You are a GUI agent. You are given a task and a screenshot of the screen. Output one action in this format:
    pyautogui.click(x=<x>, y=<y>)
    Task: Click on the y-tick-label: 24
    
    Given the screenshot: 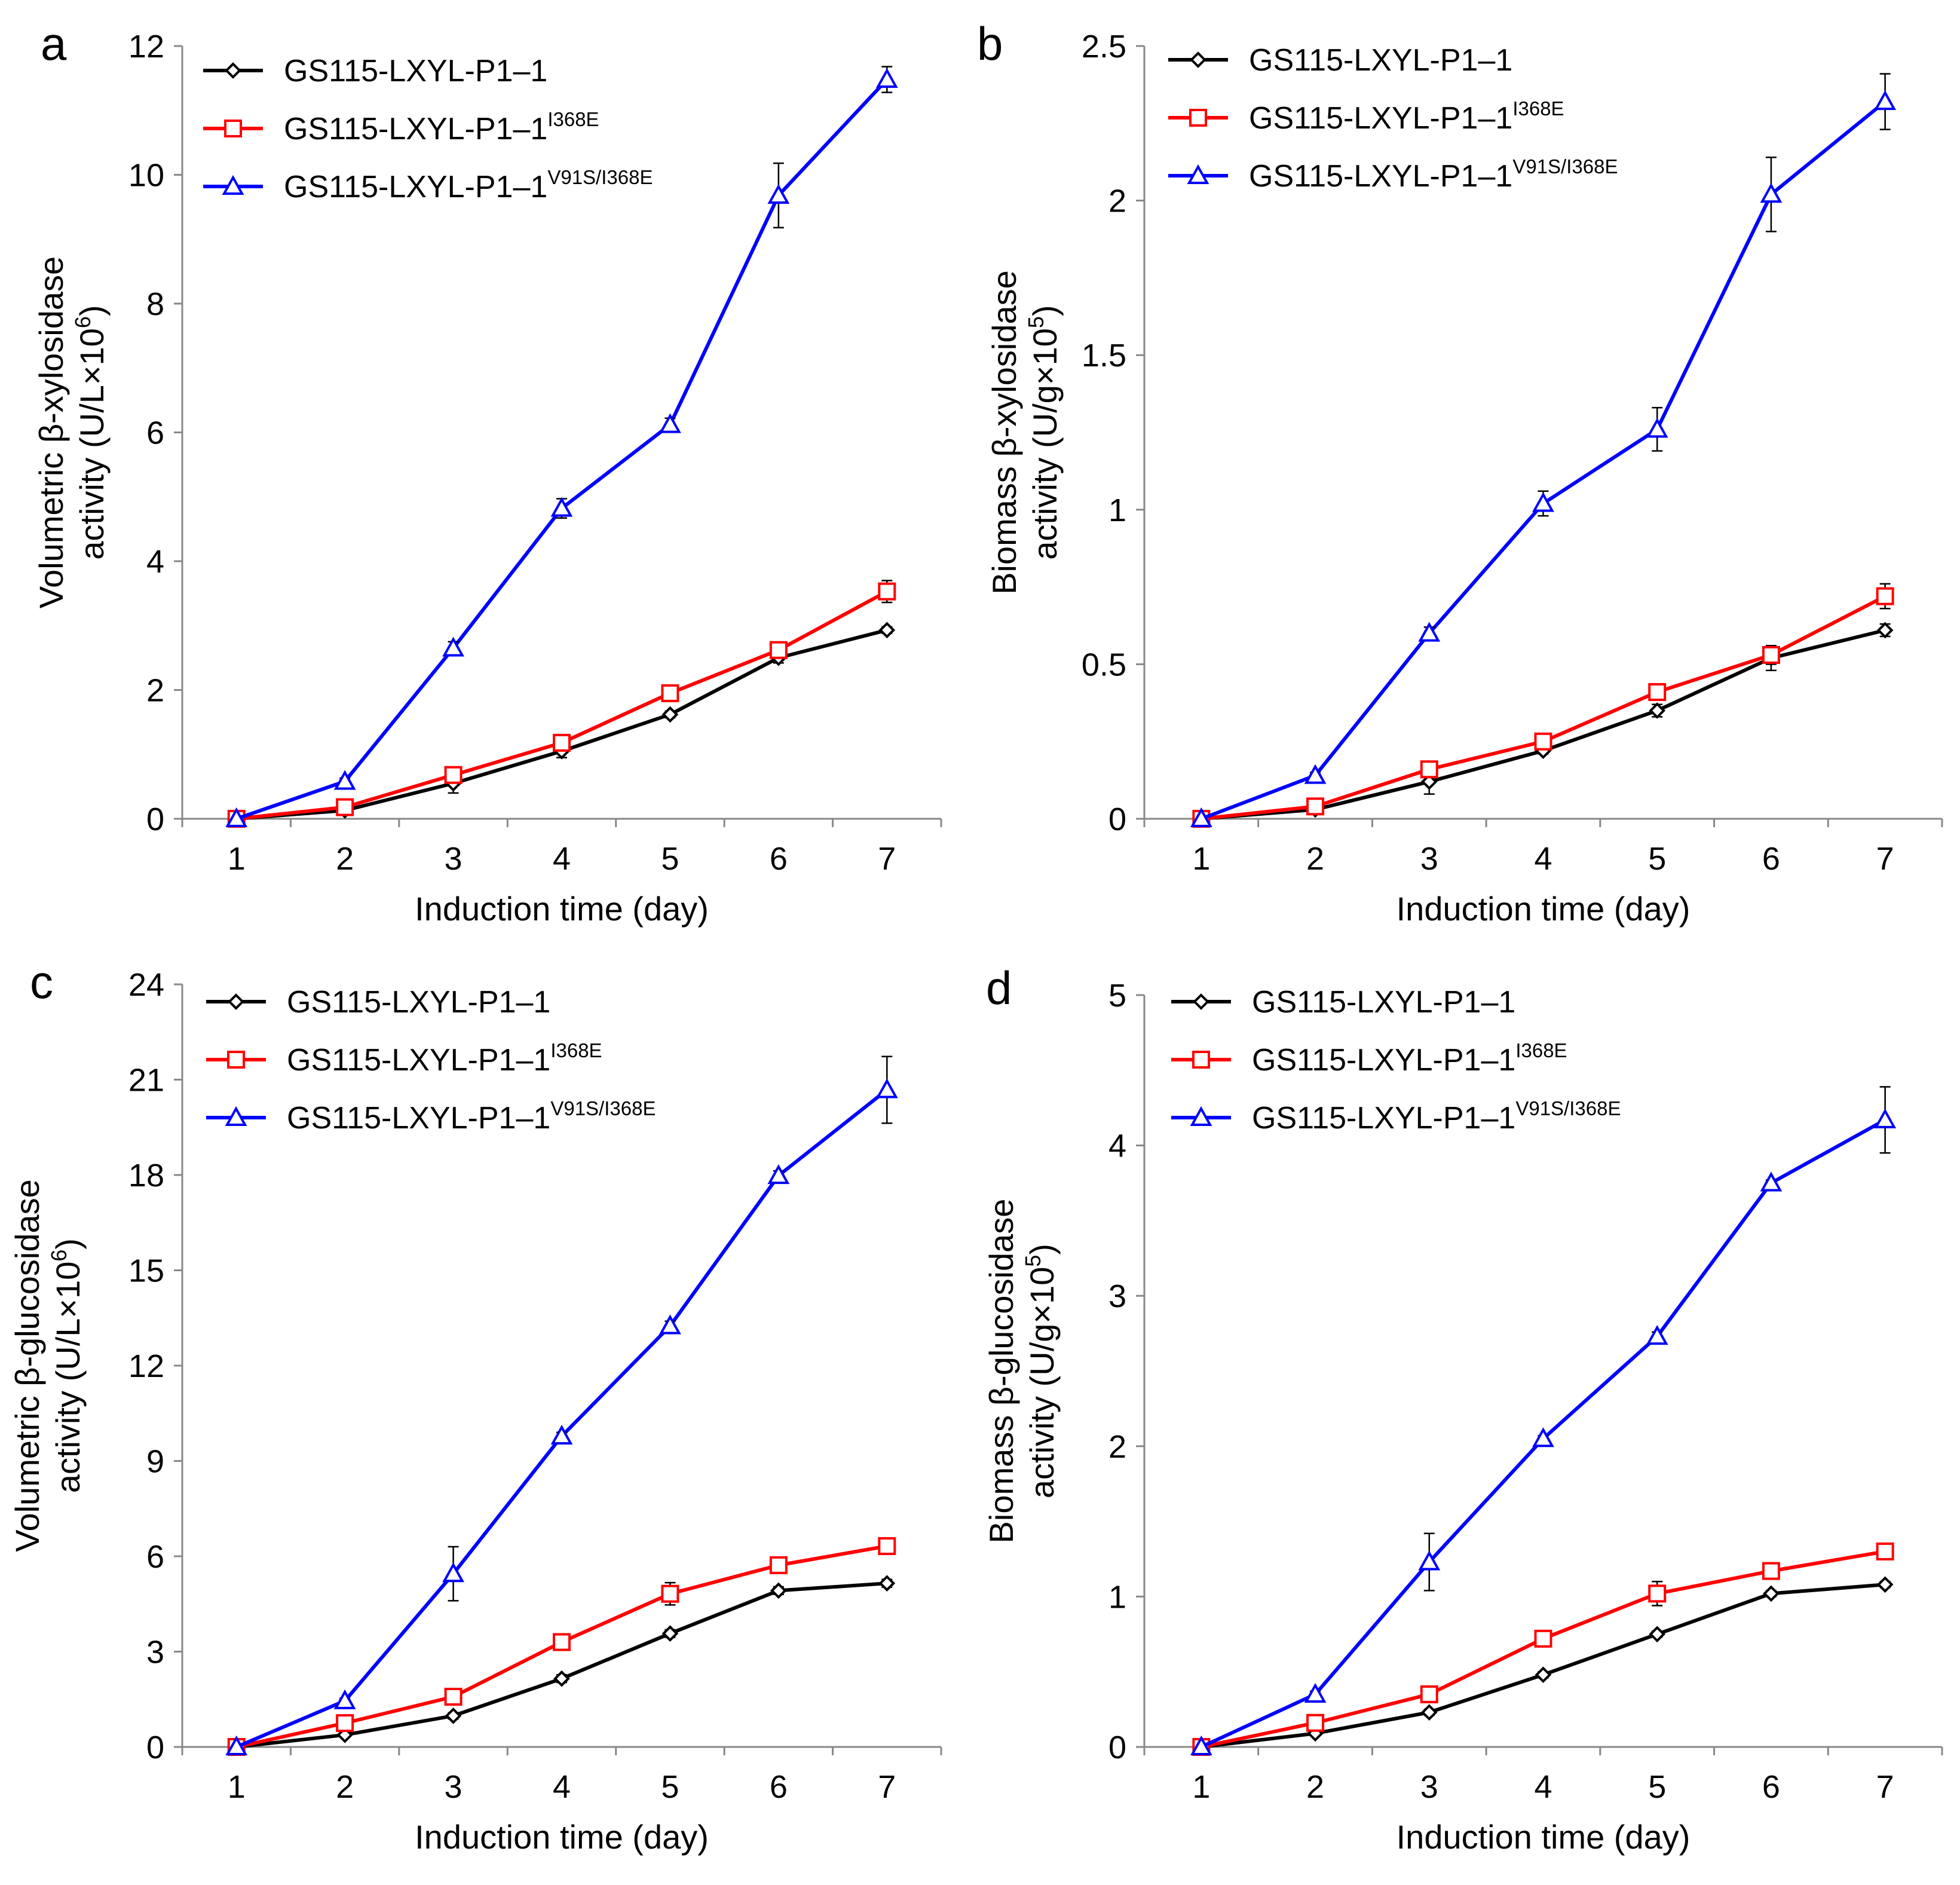 What is the action you would take?
    pyautogui.click(x=146, y=985)
    